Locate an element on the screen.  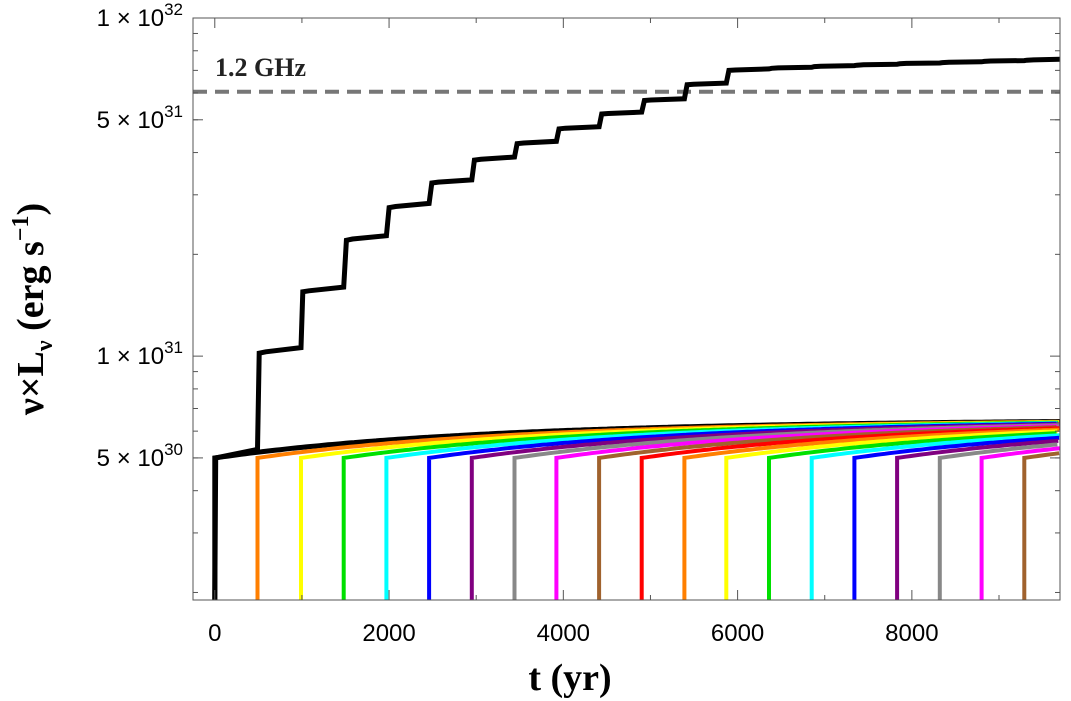
x-tick-label: 0 is located at coordinates (214, 633).